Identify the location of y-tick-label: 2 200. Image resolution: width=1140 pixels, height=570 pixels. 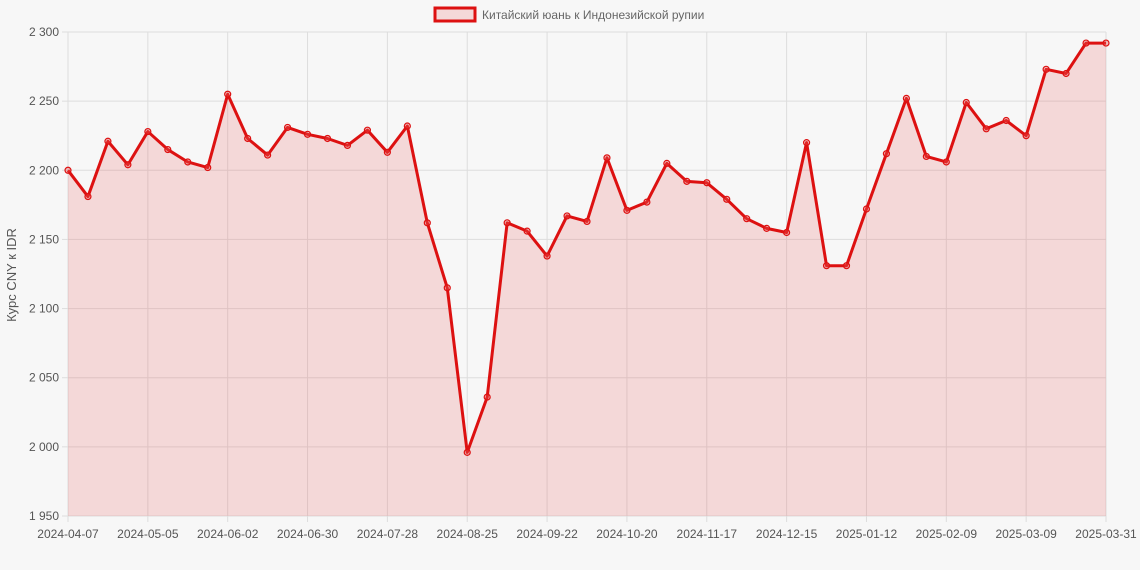
(44, 170).